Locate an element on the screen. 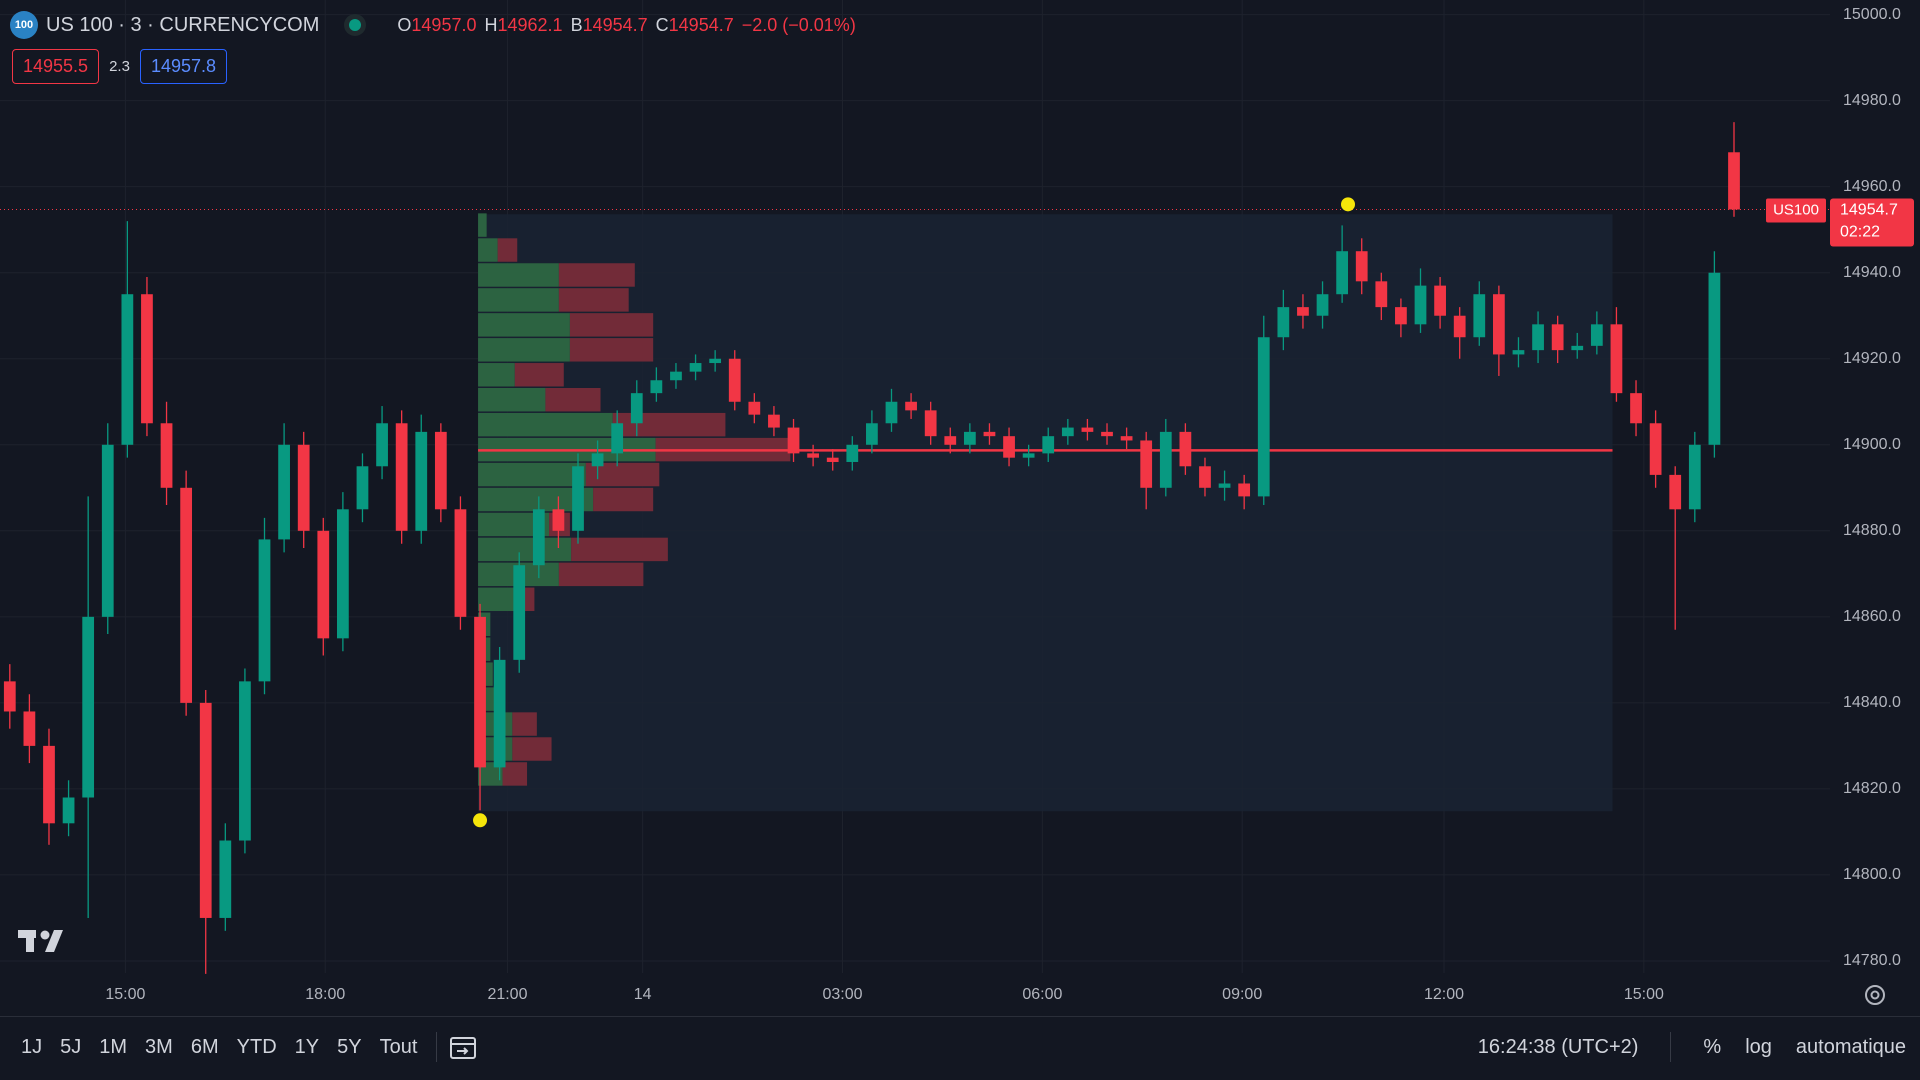 Image resolution: width=1920 pixels, height=1080 pixels. scale-option: automatique is located at coordinates (1850, 1046).